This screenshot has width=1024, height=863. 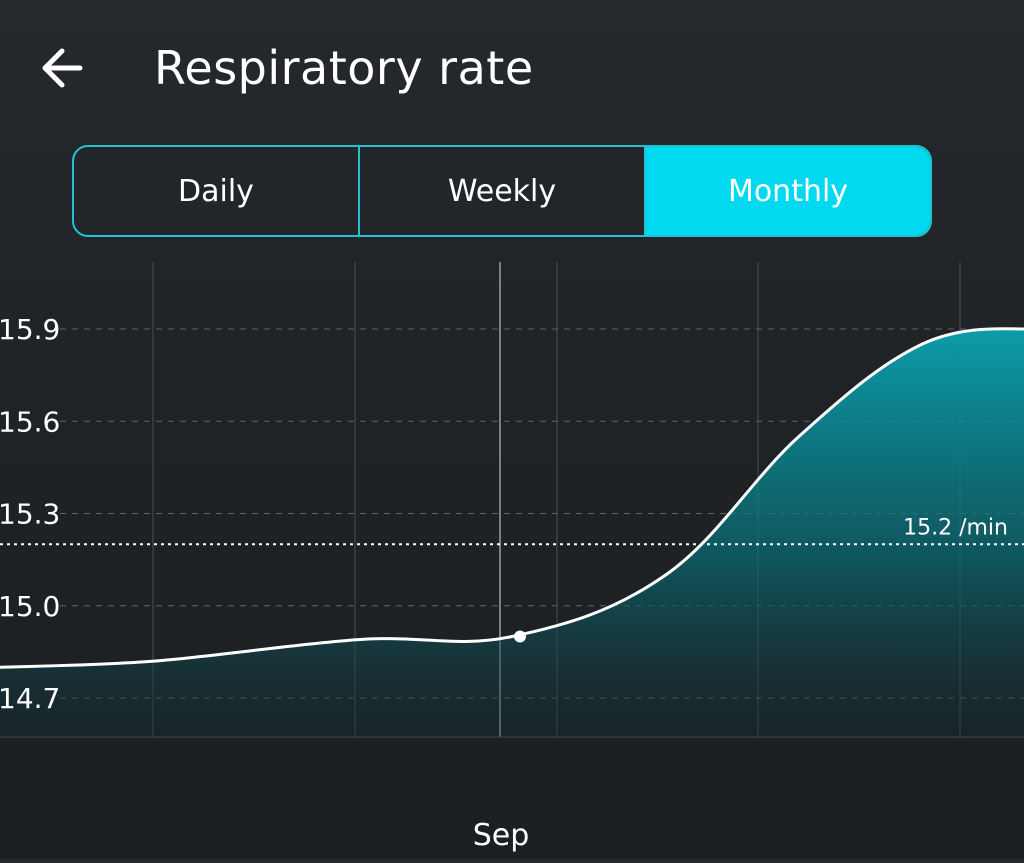 What do you see at coordinates (520, 636) in the screenshot?
I see `selected-point` at bounding box center [520, 636].